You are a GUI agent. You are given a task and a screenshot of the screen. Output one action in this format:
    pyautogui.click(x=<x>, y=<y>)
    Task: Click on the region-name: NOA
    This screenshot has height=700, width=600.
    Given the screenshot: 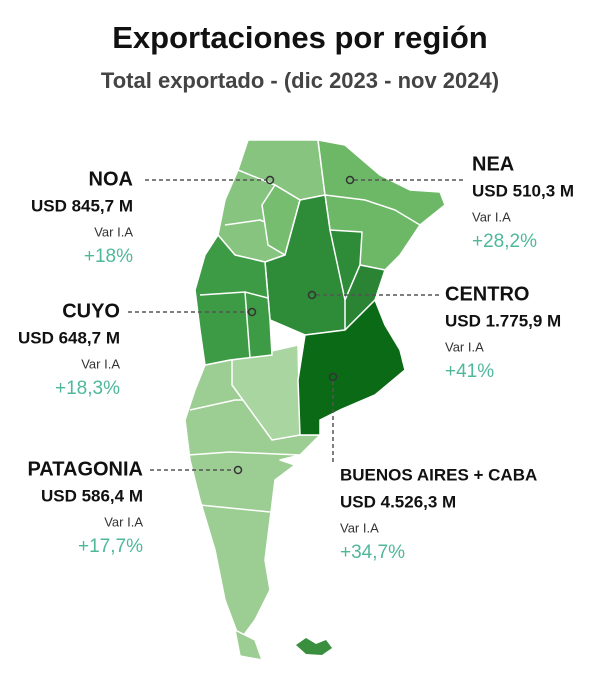 What is the action you would take?
    pyautogui.click(x=111, y=179)
    